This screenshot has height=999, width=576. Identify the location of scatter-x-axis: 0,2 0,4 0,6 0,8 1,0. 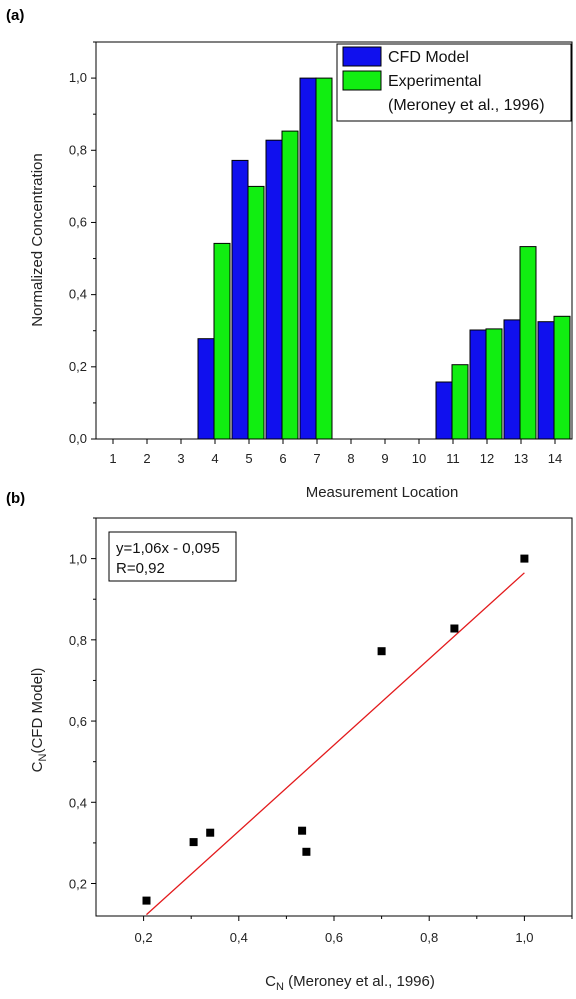
(354, 930).